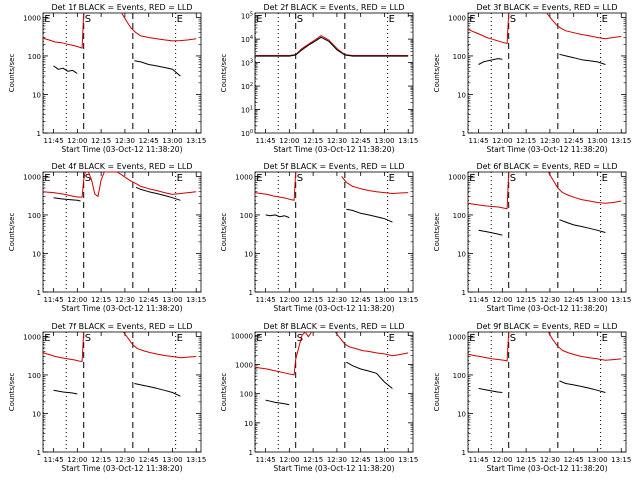 The height and width of the screenshot is (480, 640). Describe the element at coordinates (546, 166) in the screenshot. I see `panel-title: Det 6f BLACK = Events, RED = LLD` at that location.